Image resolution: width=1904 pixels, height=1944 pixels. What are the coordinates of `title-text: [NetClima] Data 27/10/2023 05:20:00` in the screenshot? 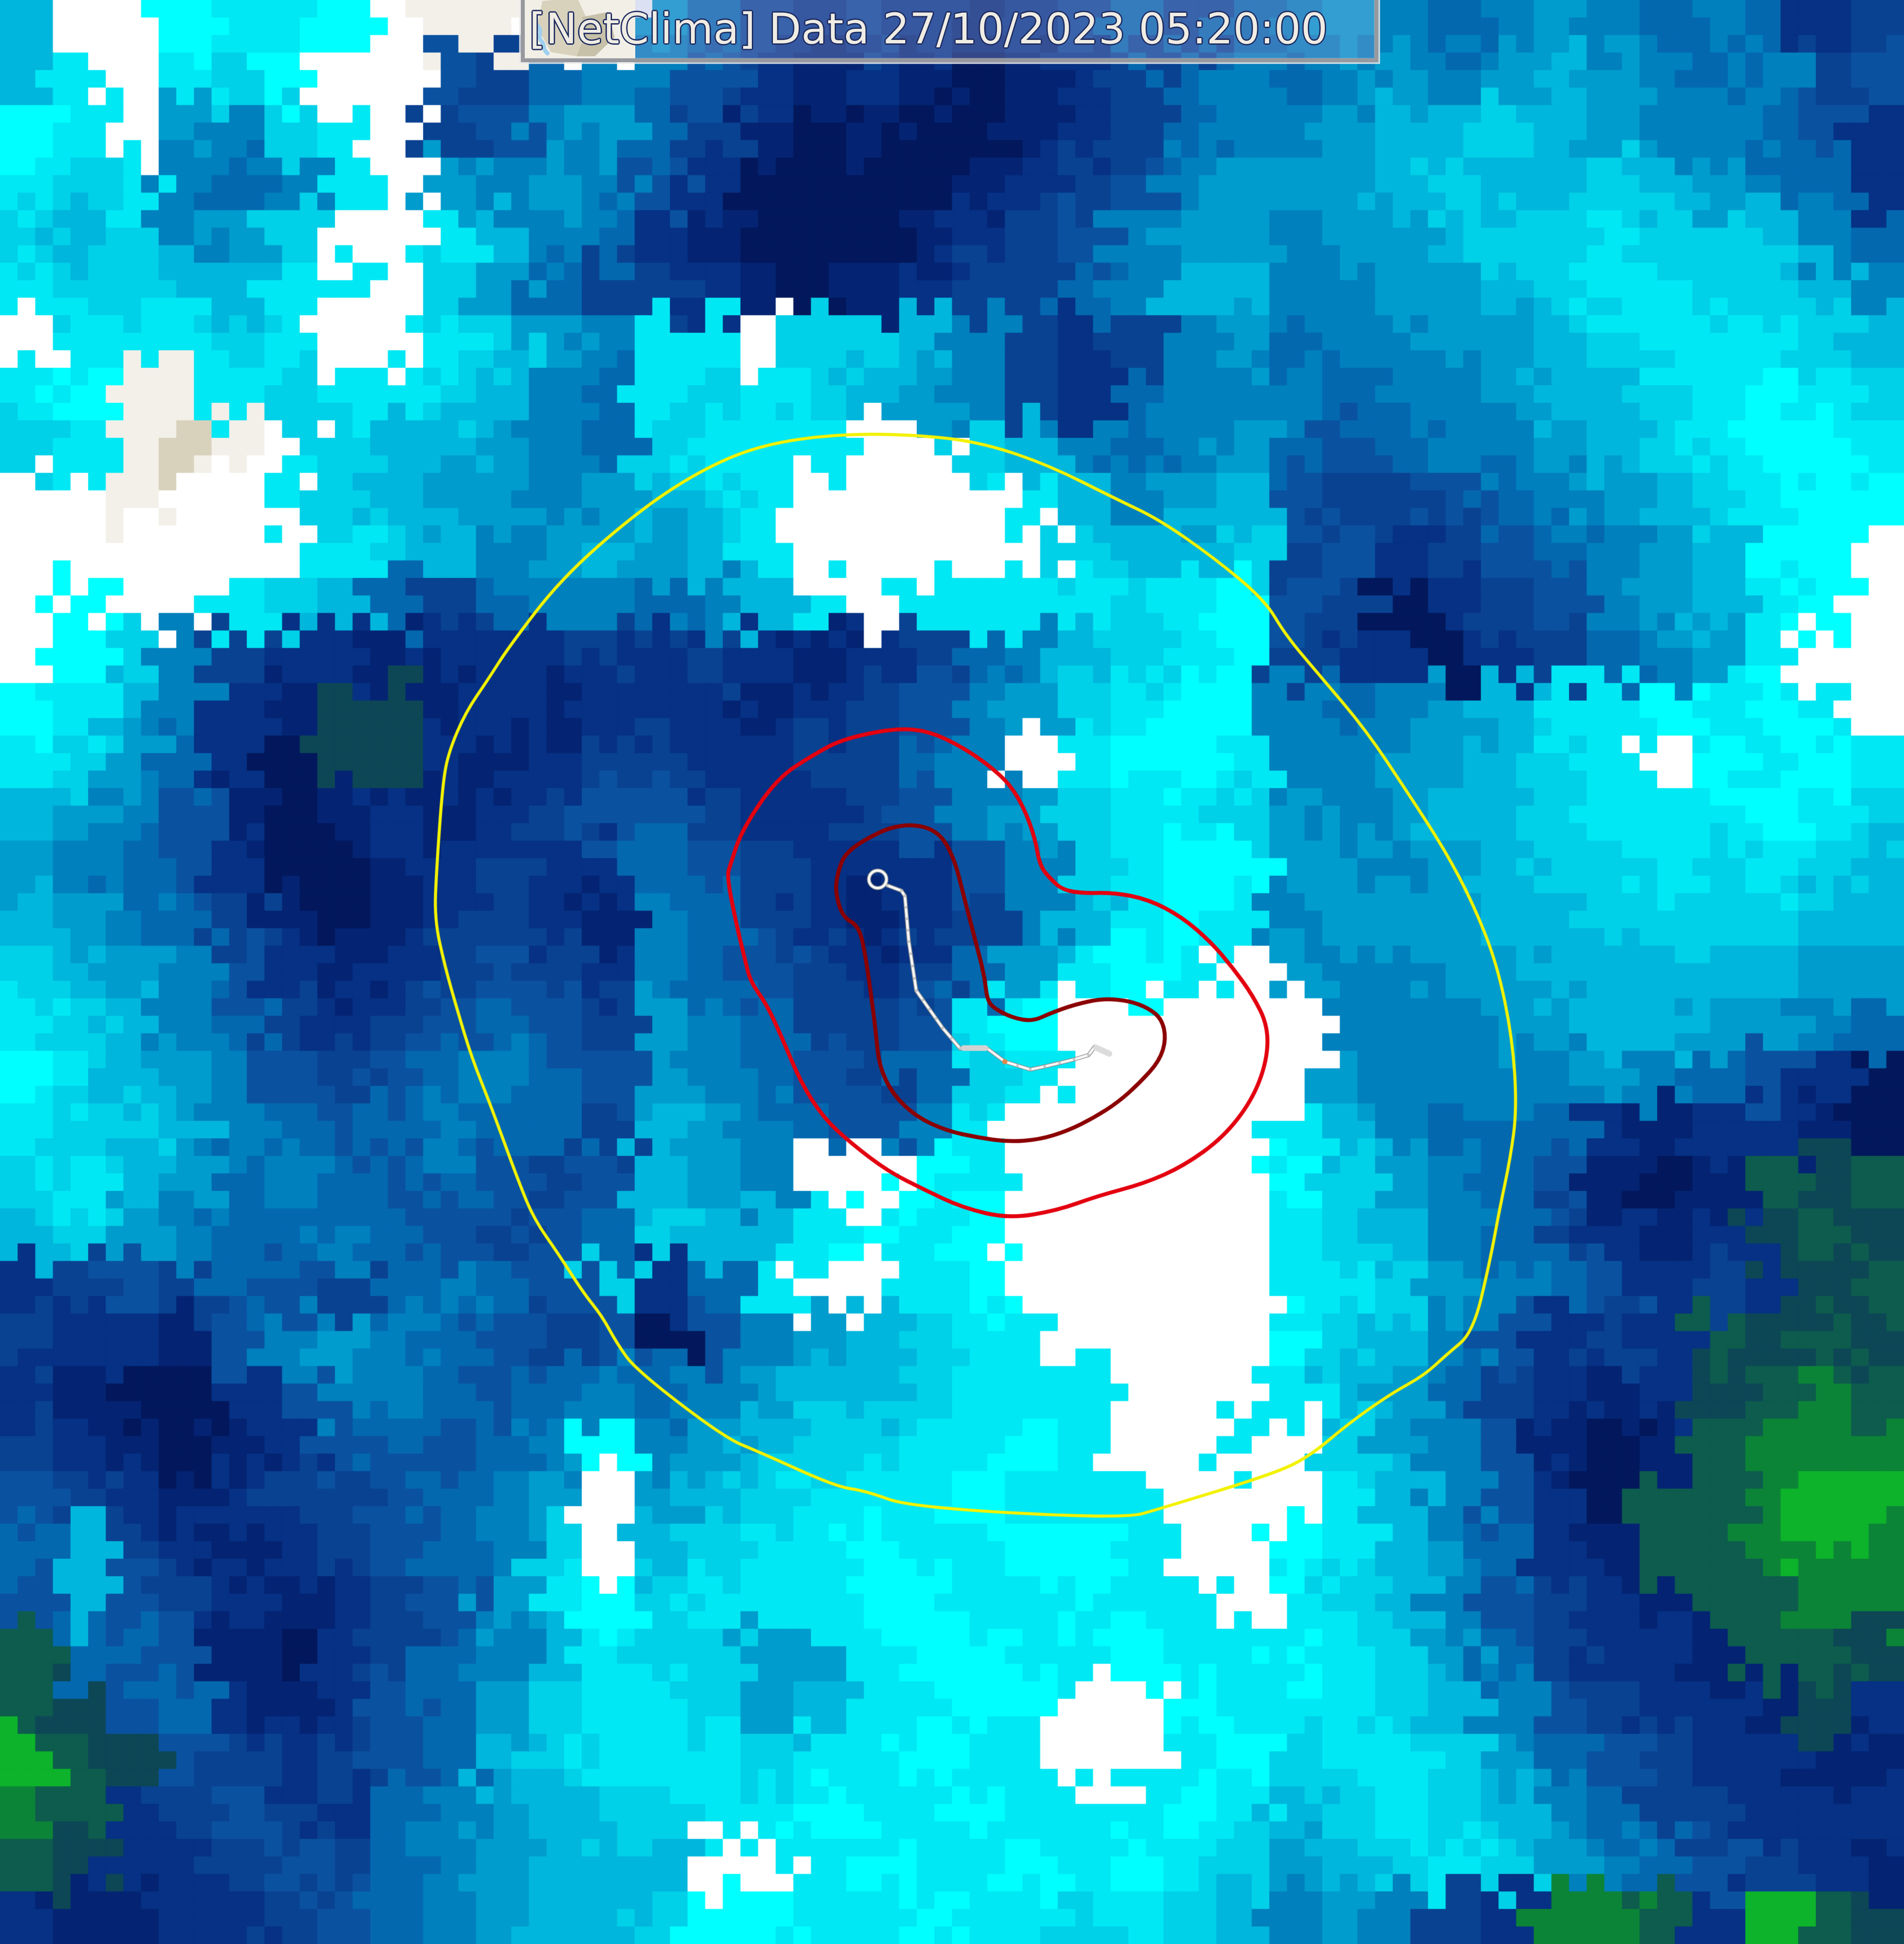 It's located at (928, 28).